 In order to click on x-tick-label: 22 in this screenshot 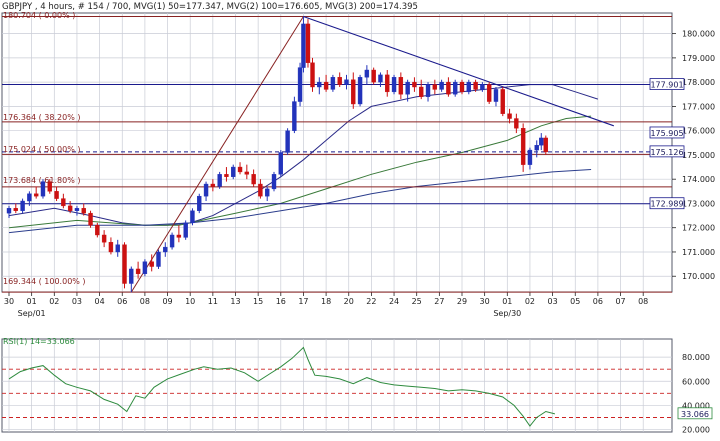, I will do `click(371, 301)`.